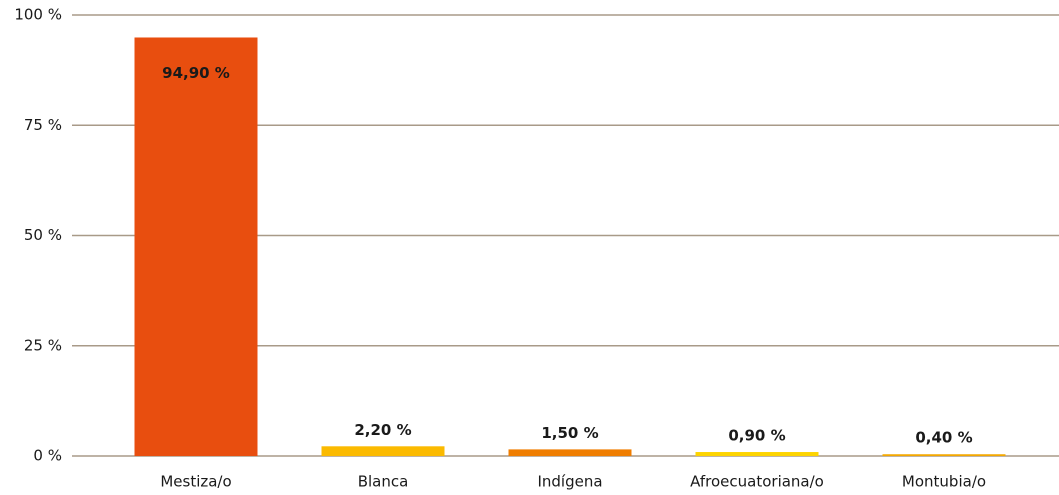  What do you see at coordinates (47, 456) in the screenshot?
I see `y-tick-label: 0 %` at bounding box center [47, 456].